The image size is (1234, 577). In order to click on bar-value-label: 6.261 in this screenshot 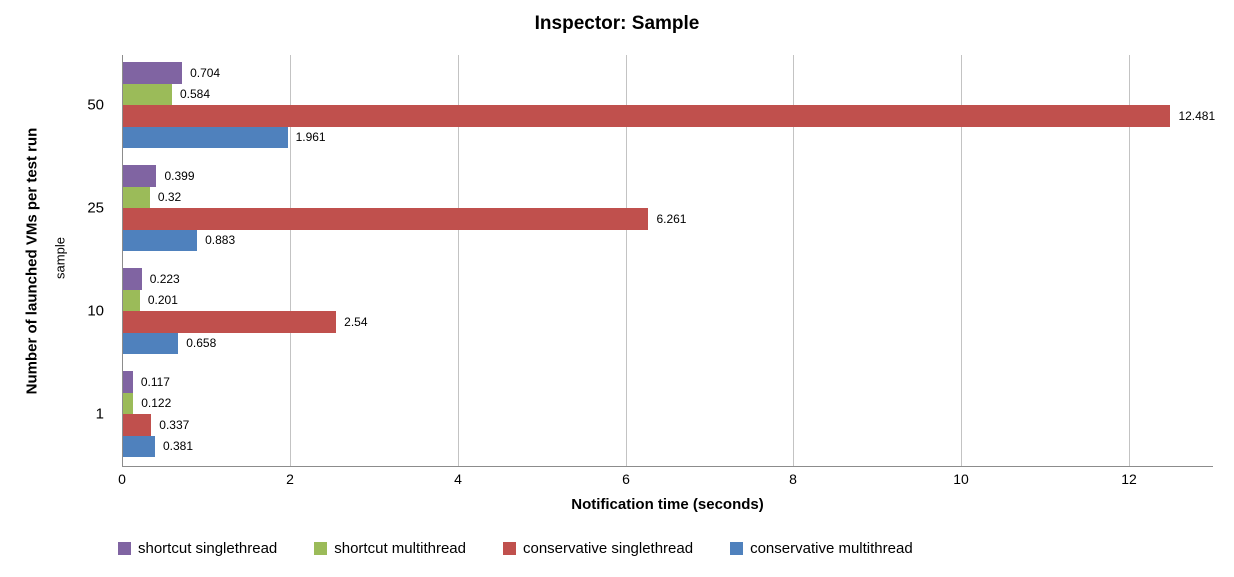, I will do `click(671, 218)`.